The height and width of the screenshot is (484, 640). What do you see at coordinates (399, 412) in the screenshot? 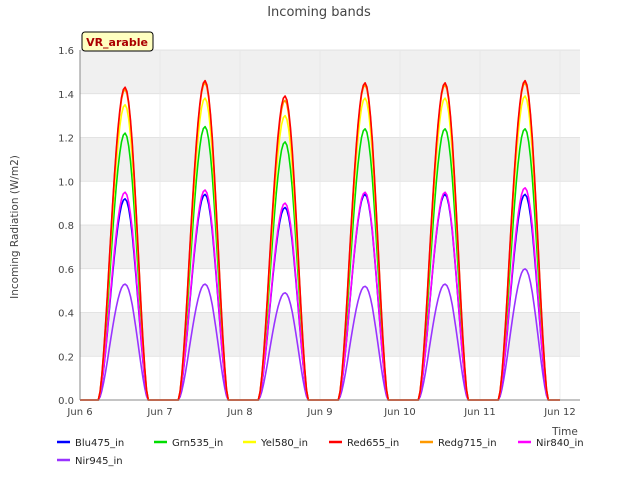
I see `x-tick-label: Jun 10` at bounding box center [399, 412].